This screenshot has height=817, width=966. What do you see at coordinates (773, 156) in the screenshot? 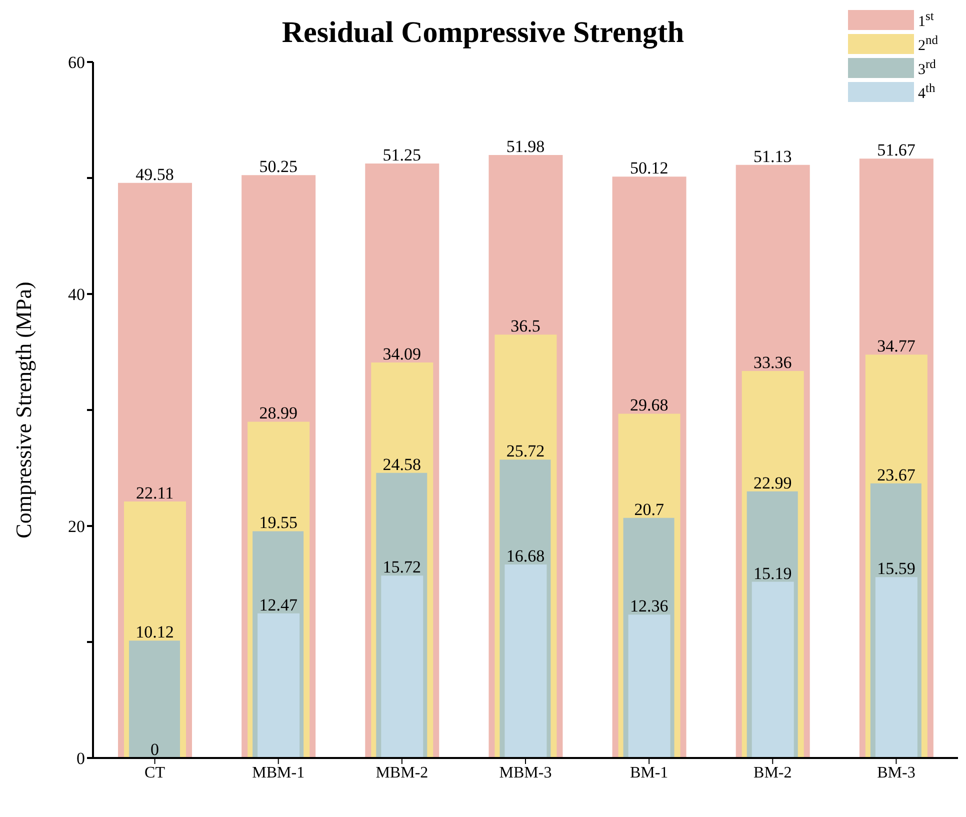
I see `data-label: 51.13` at bounding box center [773, 156].